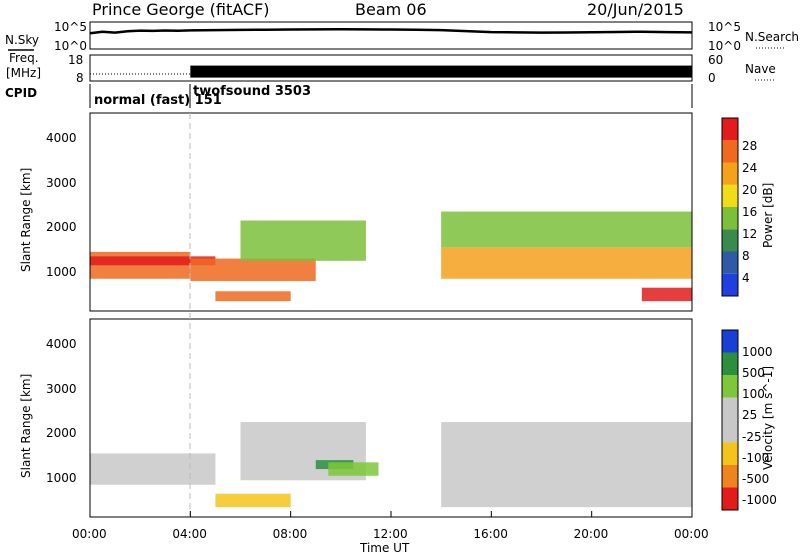 This screenshot has height=554, width=800. Describe the element at coordinates (23, 73) in the screenshot. I see `freq-label-line2: [MHz]` at that location.